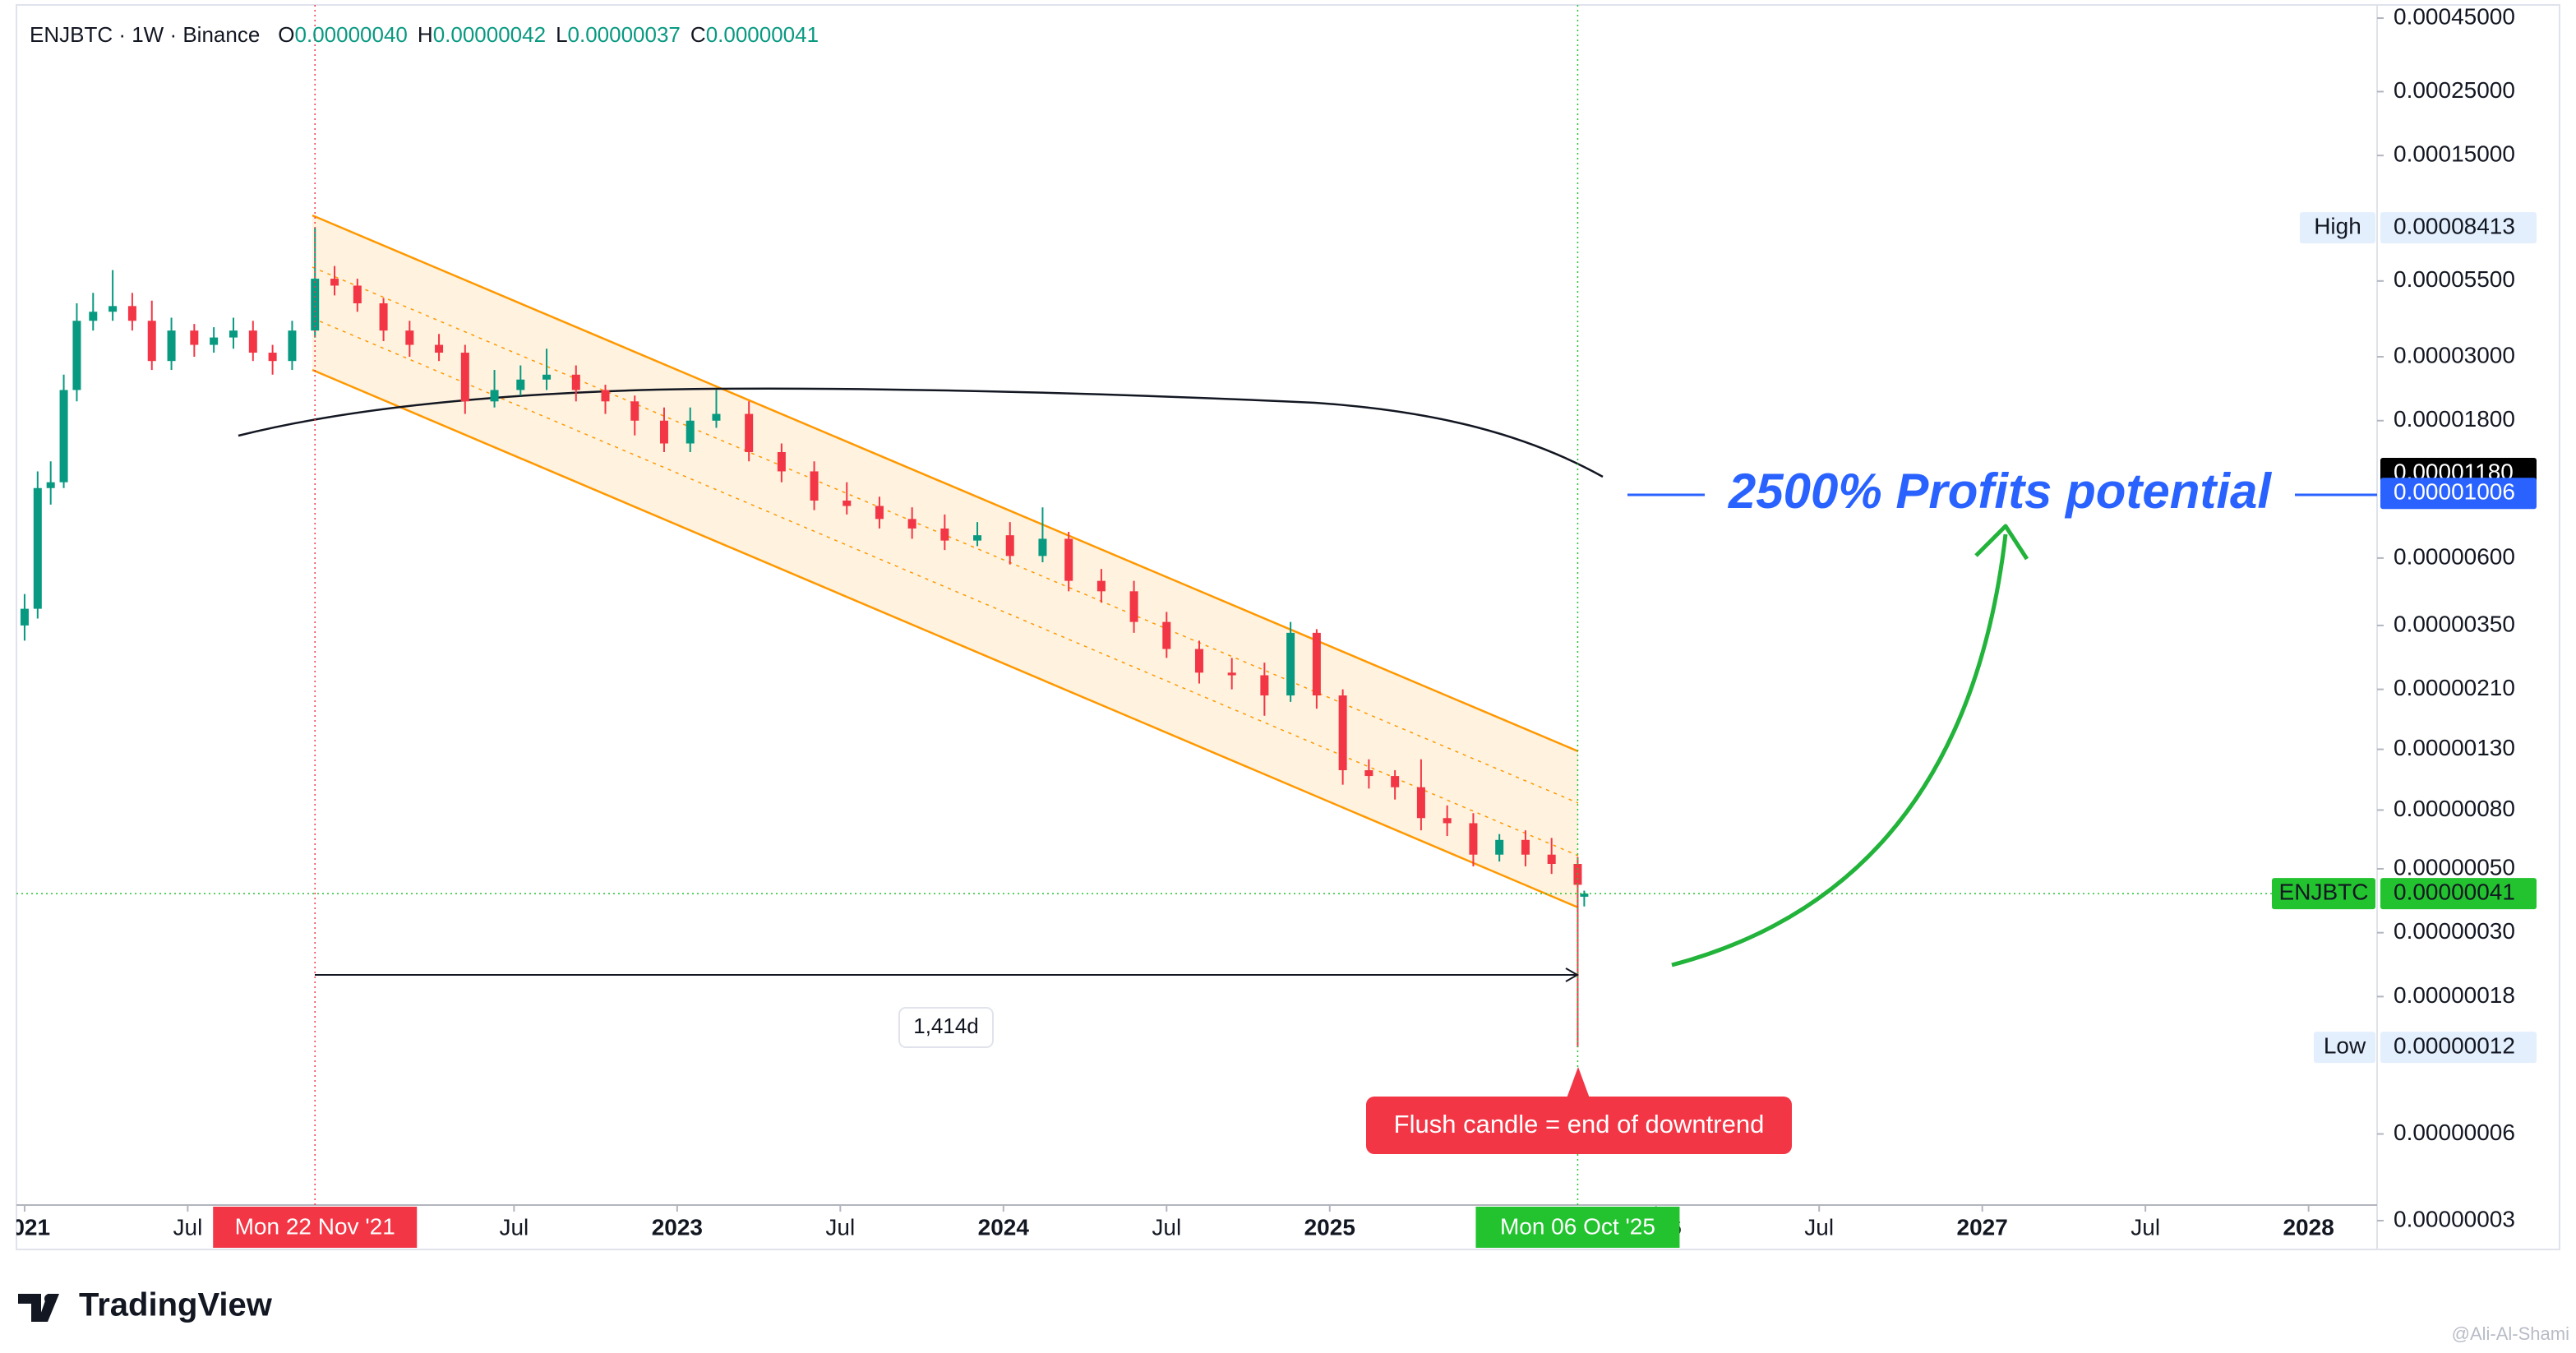  What do you see at coordinates (2455, 492) in the screenshot?
I see `price-label: 0.00001006` at bounding box center [2455, 492].